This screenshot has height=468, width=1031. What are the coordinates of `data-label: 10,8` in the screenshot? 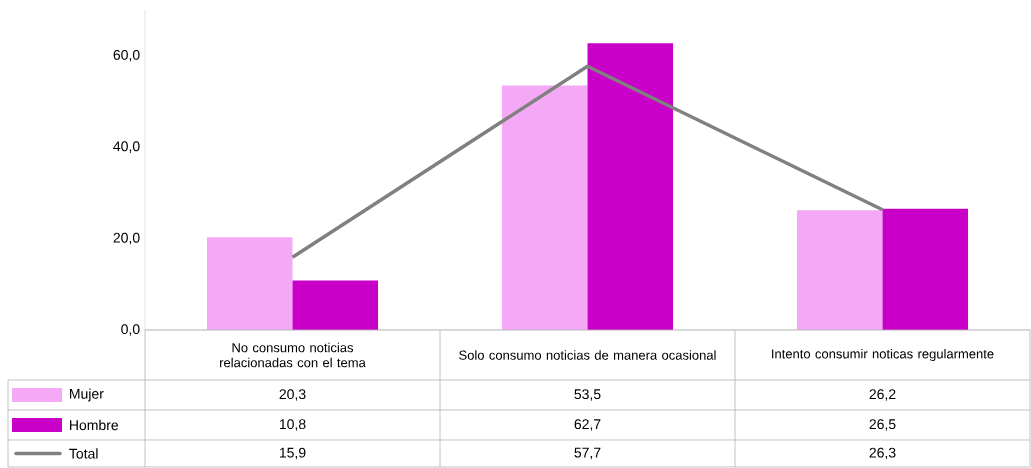 It's located at (292, 425).